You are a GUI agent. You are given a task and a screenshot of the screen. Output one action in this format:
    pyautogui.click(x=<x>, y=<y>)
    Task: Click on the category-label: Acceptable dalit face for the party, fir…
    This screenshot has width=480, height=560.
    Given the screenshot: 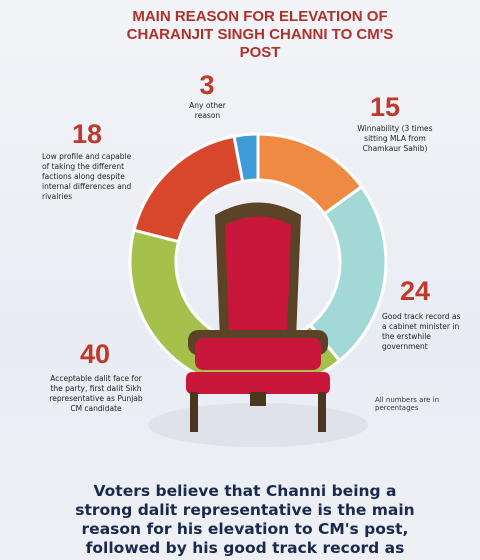 What is the action you would take?
    pyautogui.click(x=96, y=393)
    